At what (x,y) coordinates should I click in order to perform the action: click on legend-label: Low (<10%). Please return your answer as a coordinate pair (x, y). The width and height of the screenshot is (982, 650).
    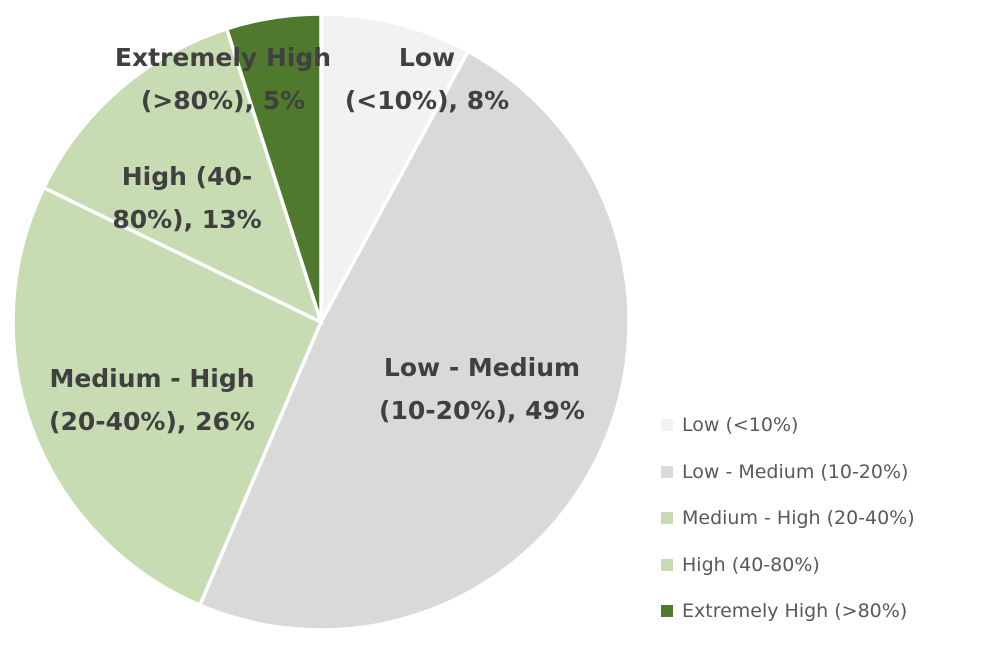
    Looking at the image, I should click on (740, 425).